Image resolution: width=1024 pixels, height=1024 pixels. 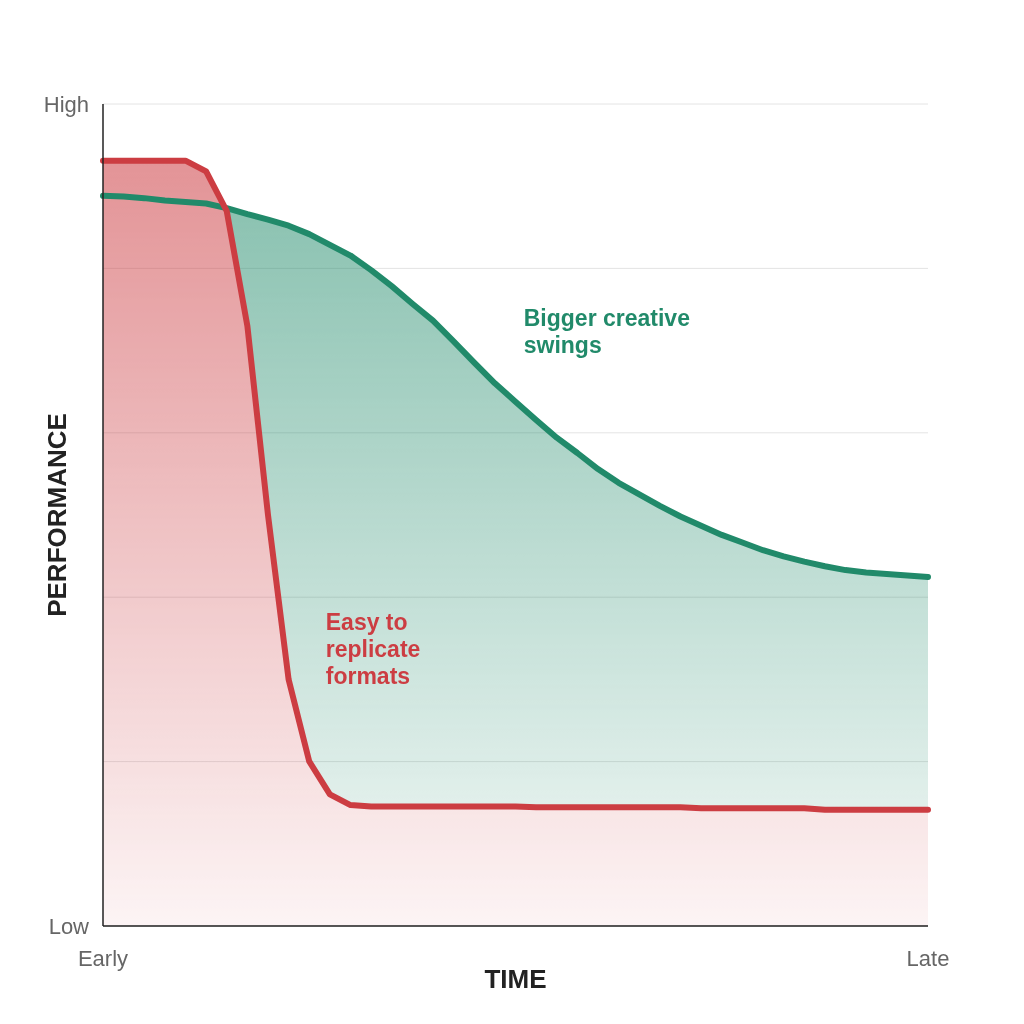 I want to click on text: High, so click(x=66, y=104).